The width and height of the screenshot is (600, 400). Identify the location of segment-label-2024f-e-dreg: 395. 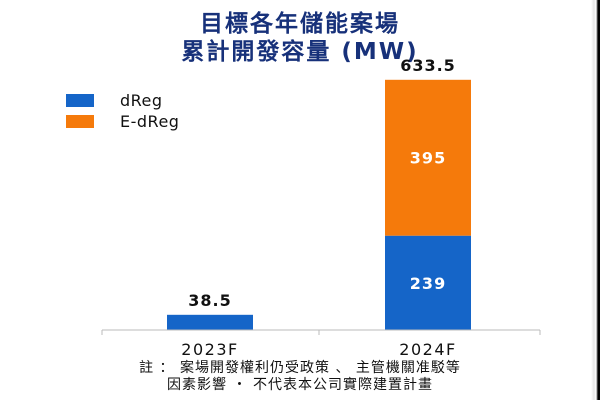
(428, 158).